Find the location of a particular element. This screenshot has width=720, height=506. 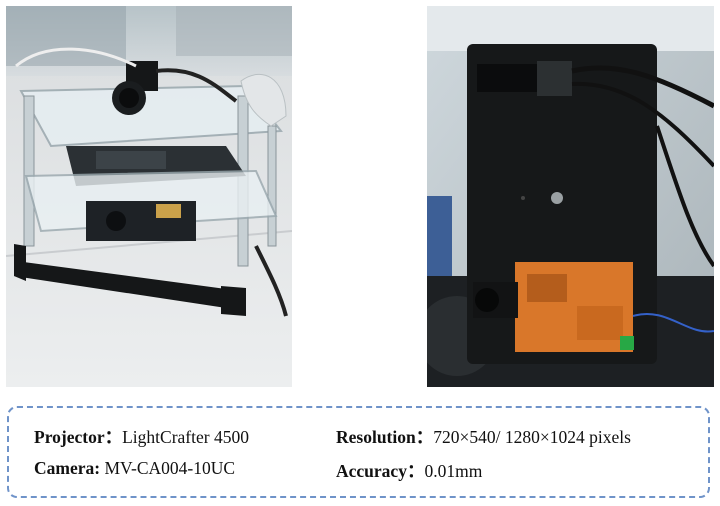

spec-projector: Projector：LightCrafter 4500 is located at coordinates (141, 436).